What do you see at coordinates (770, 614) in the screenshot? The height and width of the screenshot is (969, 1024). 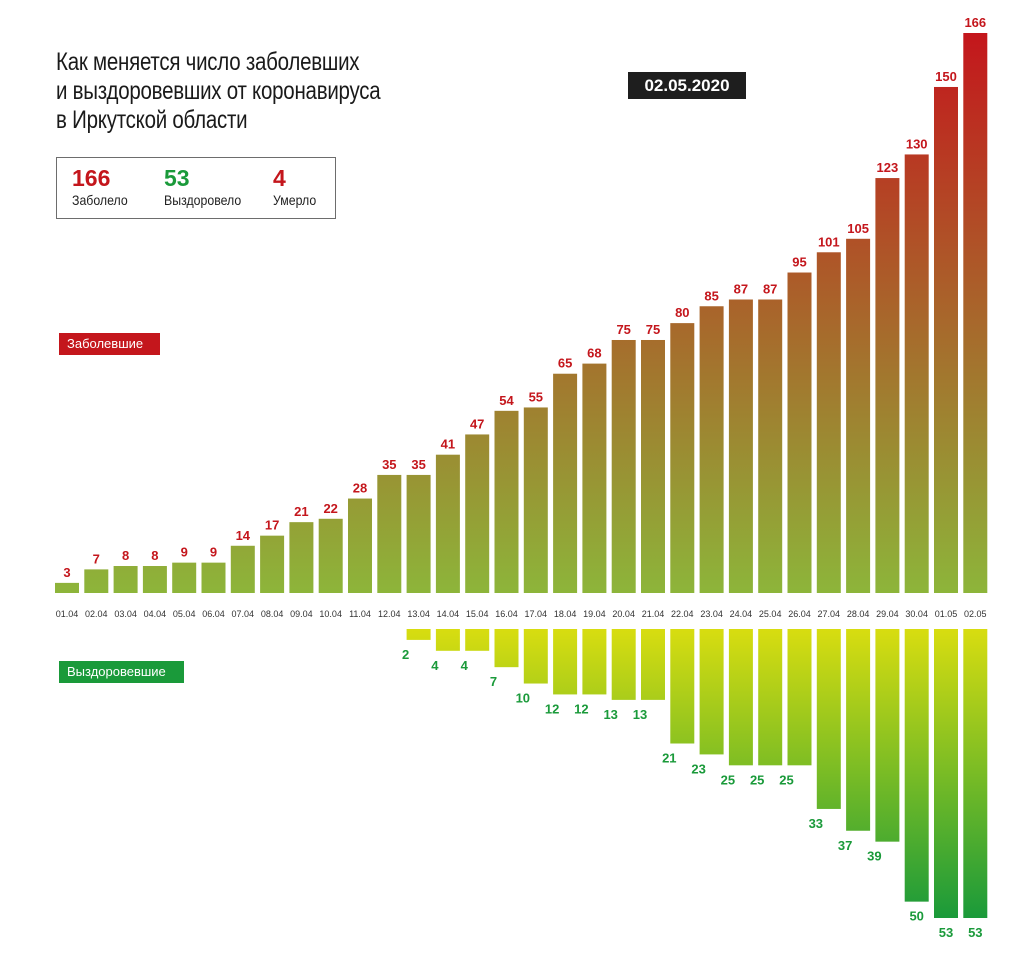 I see `x-tick-label: 25.04` at bounding box center [770, 614].